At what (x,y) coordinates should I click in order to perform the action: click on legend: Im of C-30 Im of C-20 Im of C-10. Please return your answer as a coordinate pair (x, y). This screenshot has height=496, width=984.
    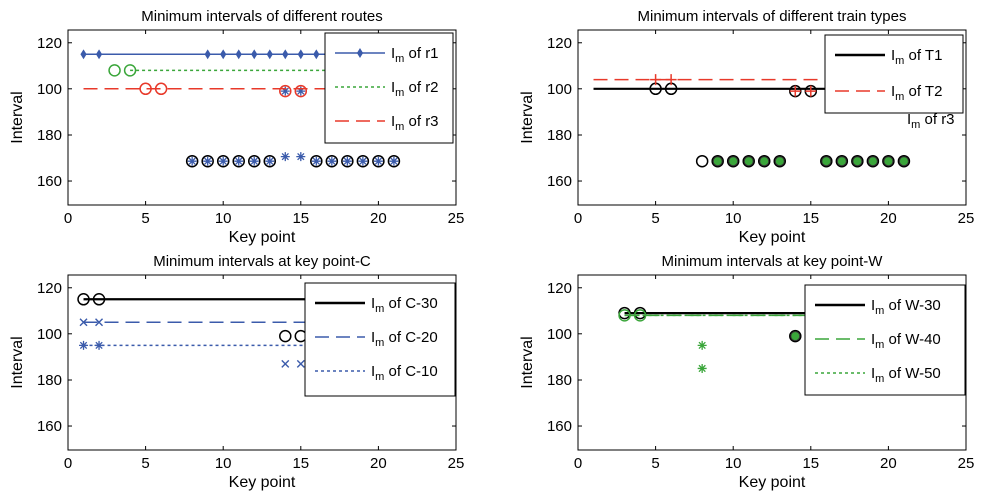
    Looking at the image, I should click on (380, 339).